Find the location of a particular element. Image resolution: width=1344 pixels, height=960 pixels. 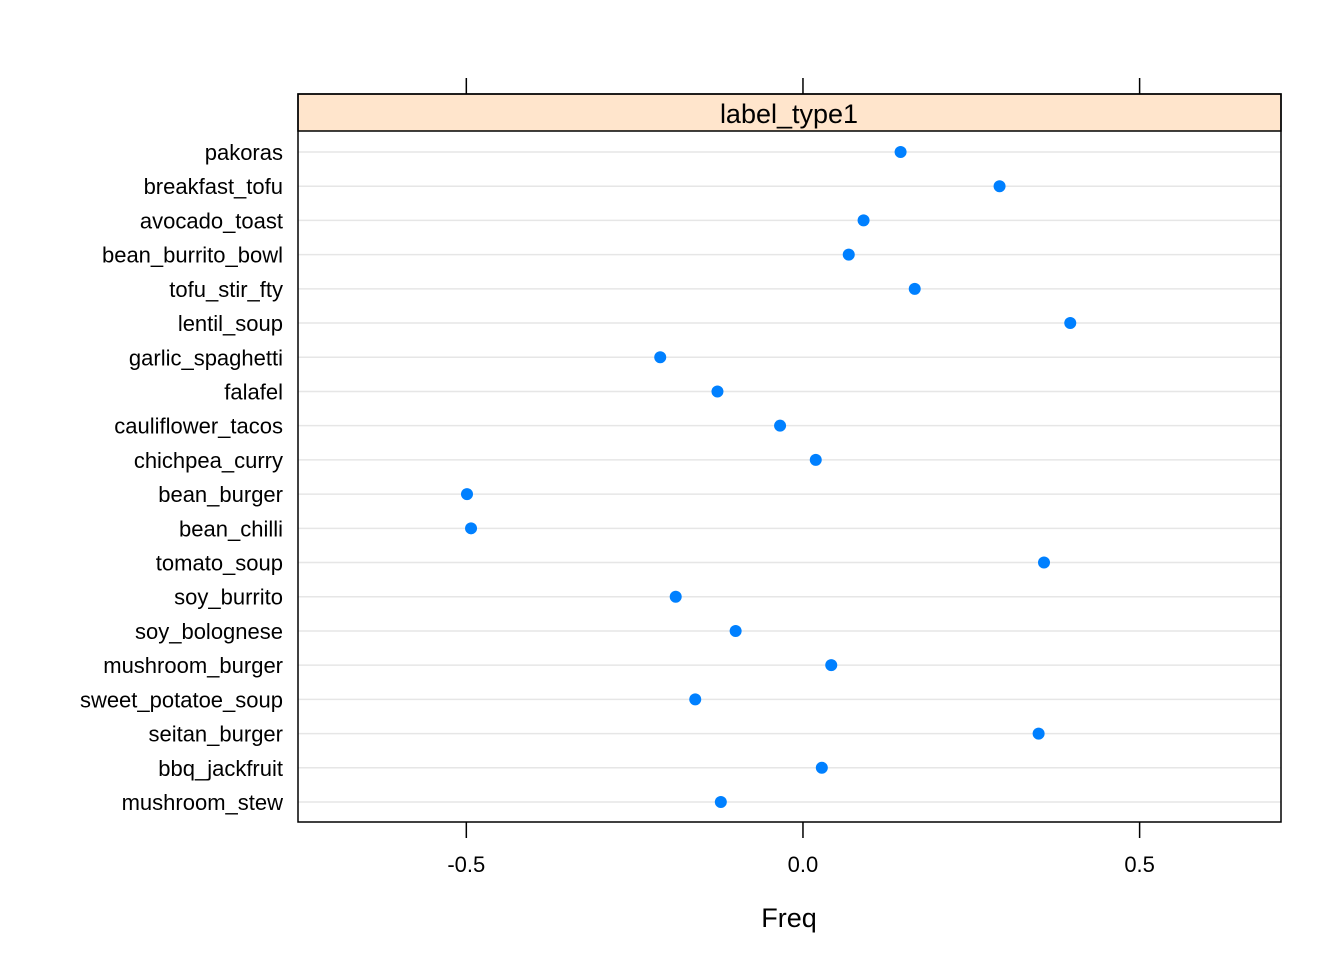

category-label: avocado_toast is located at coordinates (211, 220).